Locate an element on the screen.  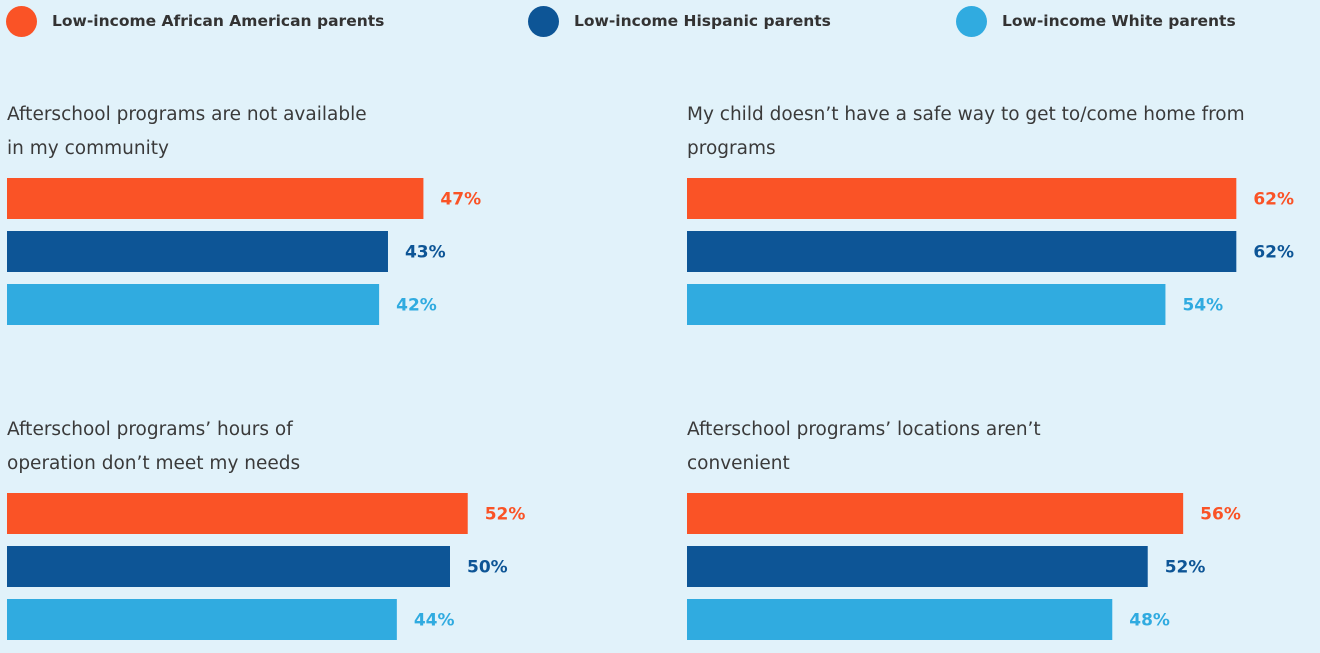
bar-chart: 62% 62% 54% is located at coordinates (990, 251).